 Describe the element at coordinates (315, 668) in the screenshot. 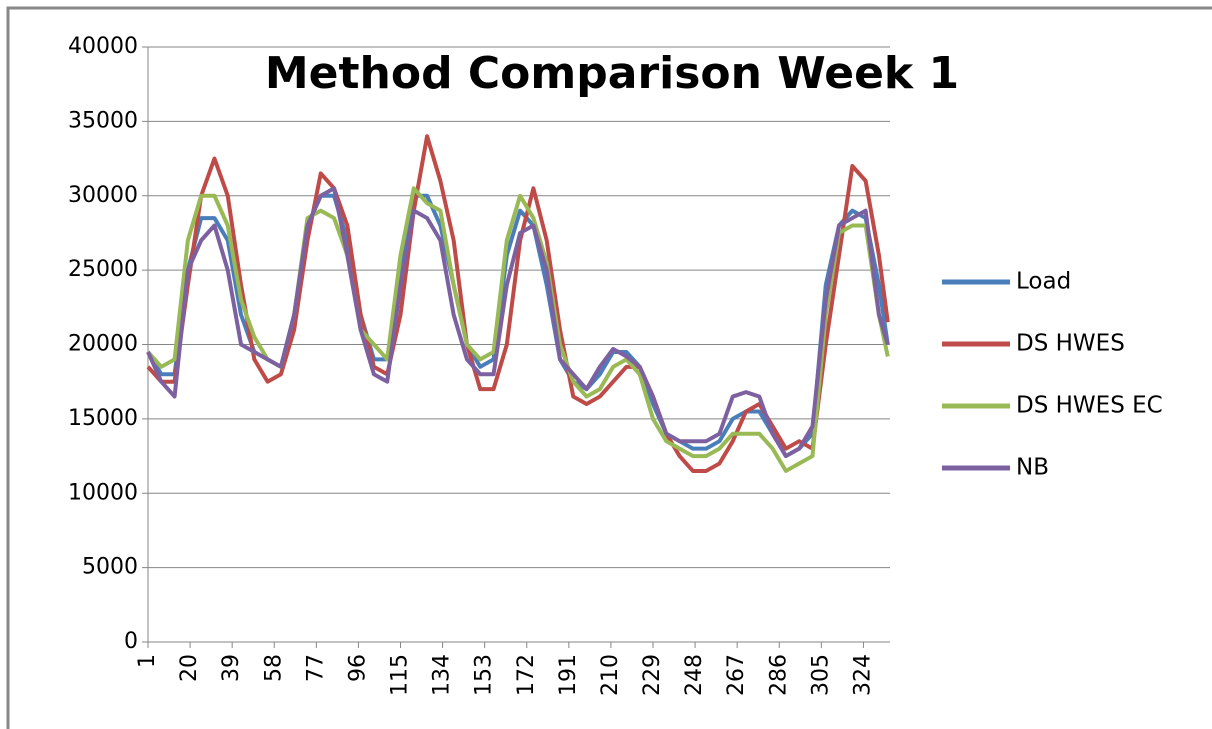

I see `x-tick-label: 77` at that location.